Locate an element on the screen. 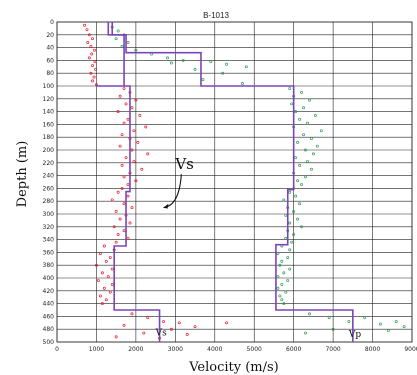 The width and height of the screenshot is (417, 375). y-tick-label: 60 is located at coordinates (50, 60).